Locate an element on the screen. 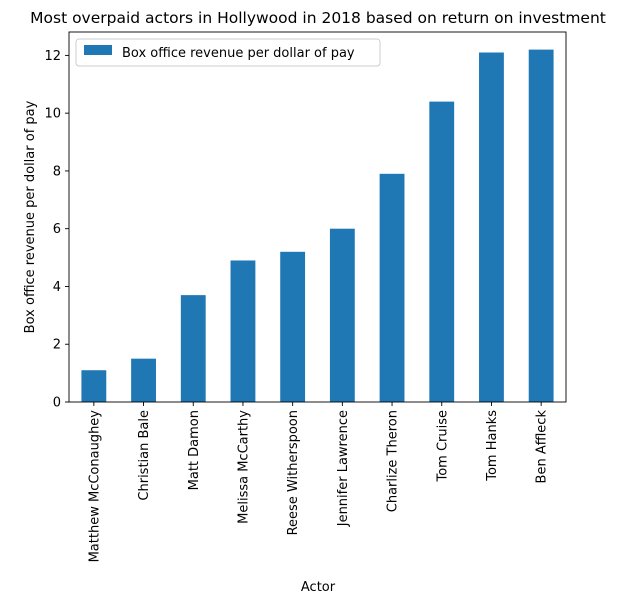  y-tick-label: 10 is located at coordinates (52, 114).